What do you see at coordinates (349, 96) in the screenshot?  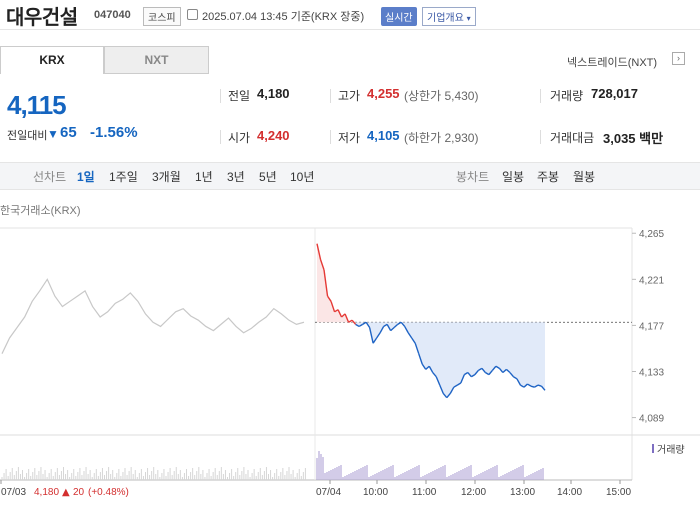 I see `high-label: 고가` at bounding box center [349, 96].